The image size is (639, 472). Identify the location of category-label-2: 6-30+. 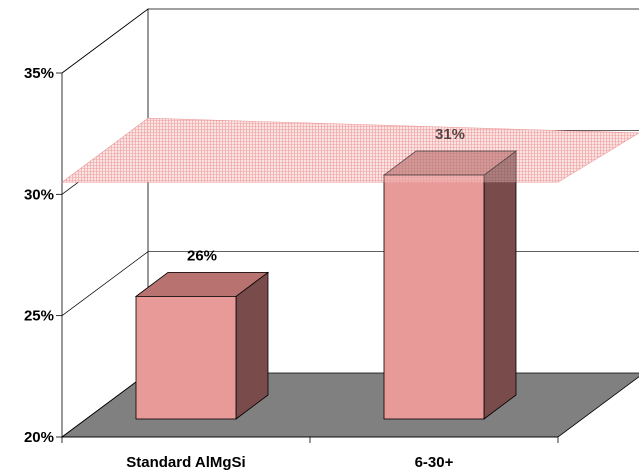
(434, 462).